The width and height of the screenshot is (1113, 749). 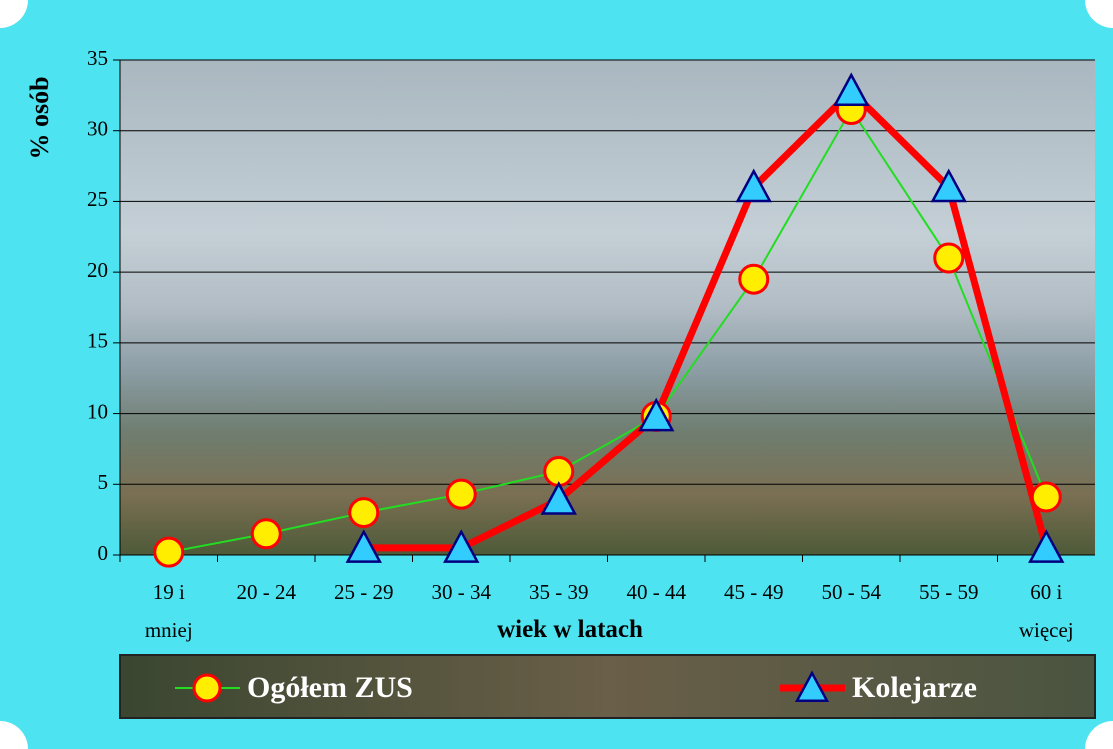 What do you see at coordinates (39, 117) in the screenshot?
I see `y-axis-title: % osób` at bounding box center [39, 117].